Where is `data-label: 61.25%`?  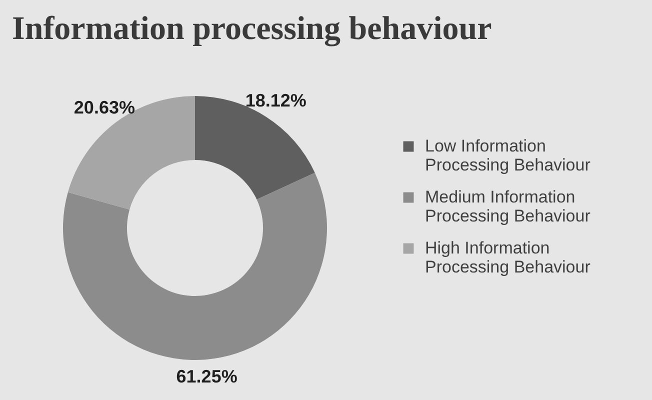
data-label: 61.25% is located at coordinates (207, 376).